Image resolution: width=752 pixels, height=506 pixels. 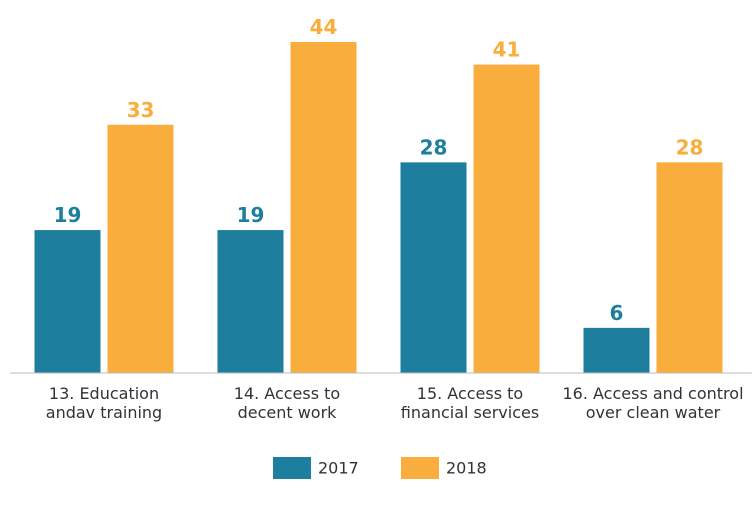 What do you see at coordinates (324, 27) in the screenshot?
I see `value-label: 44` at bounding box center [324, 27].